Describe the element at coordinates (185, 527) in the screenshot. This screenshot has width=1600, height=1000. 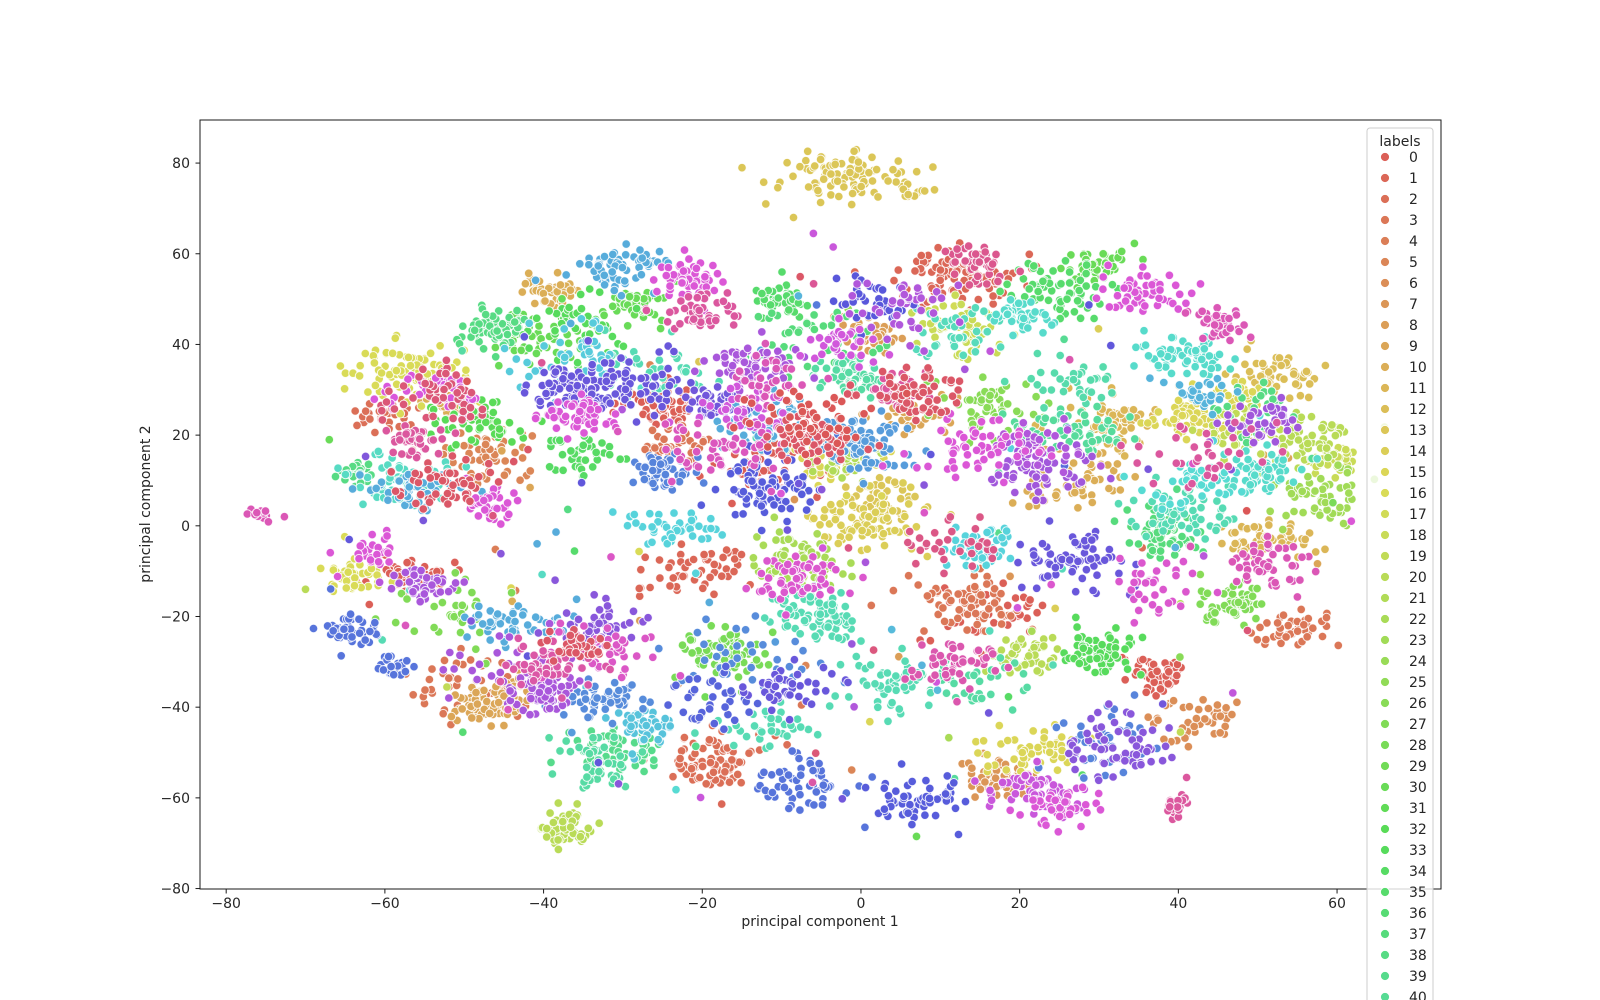
I see `y-tick-label: 0` at that location.